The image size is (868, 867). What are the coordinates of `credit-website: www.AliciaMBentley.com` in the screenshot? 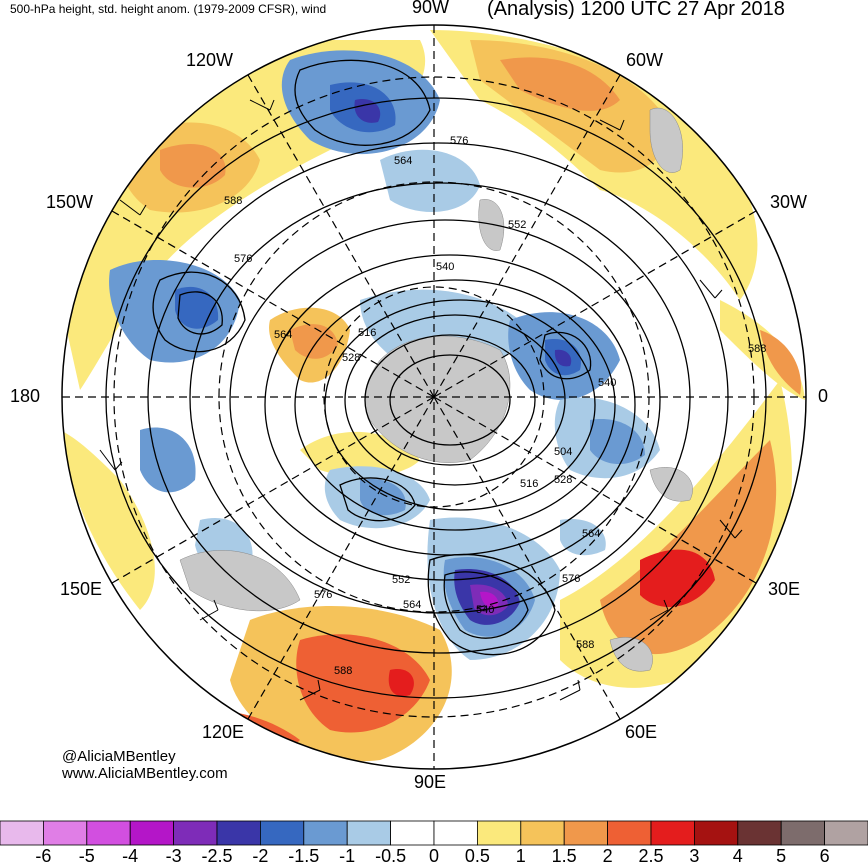 It's located at (145, 773).